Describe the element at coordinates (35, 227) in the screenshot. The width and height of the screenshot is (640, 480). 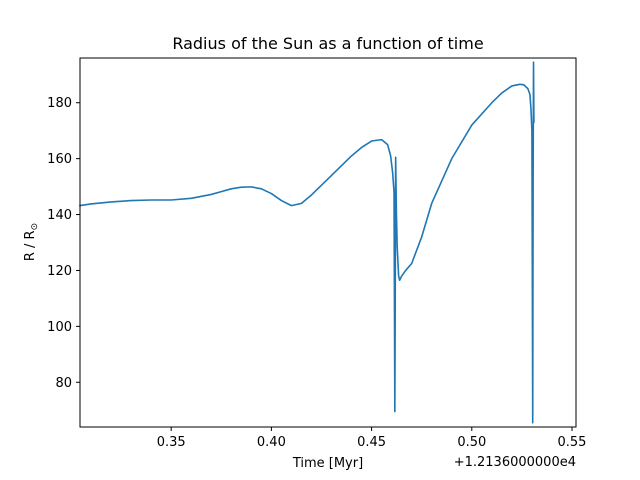
I see `y-axis-label-sub: ⊙` at that location.